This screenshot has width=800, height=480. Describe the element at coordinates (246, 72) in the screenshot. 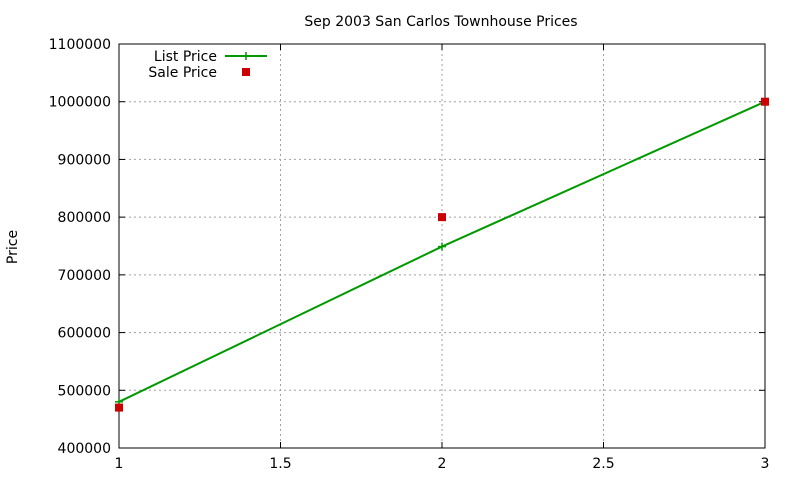

I see `legend-marker-sale-price` at that location.